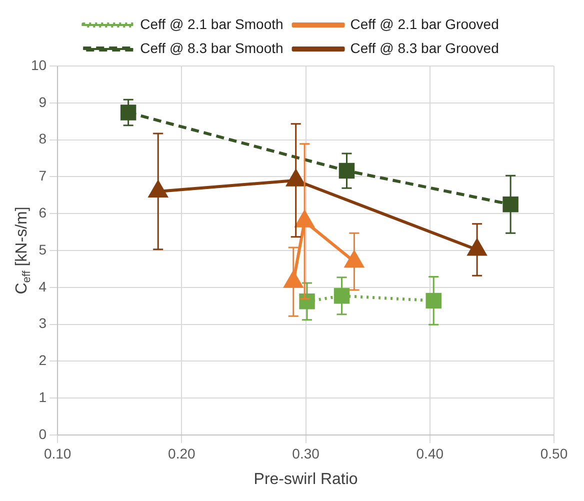 The width and height of the screenshot is (584, 501). Describe the element at coordinates (430, 453) in the screenshot. I see `x-tick-label: 0.40` at that location.